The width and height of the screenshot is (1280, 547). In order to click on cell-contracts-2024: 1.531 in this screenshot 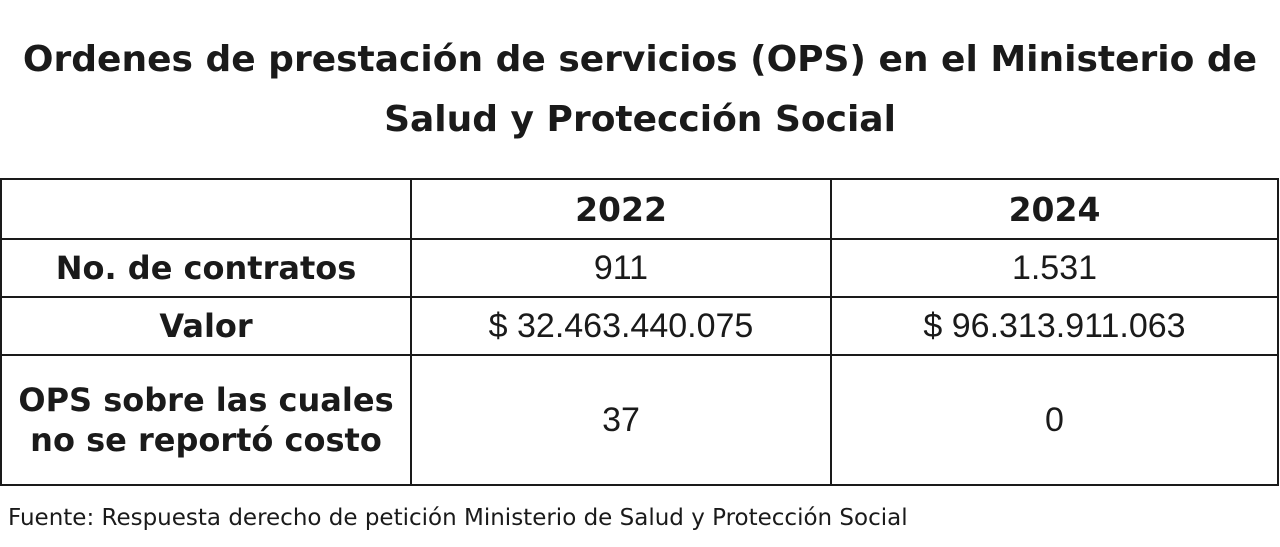, I will do `click(1054, 268)`.